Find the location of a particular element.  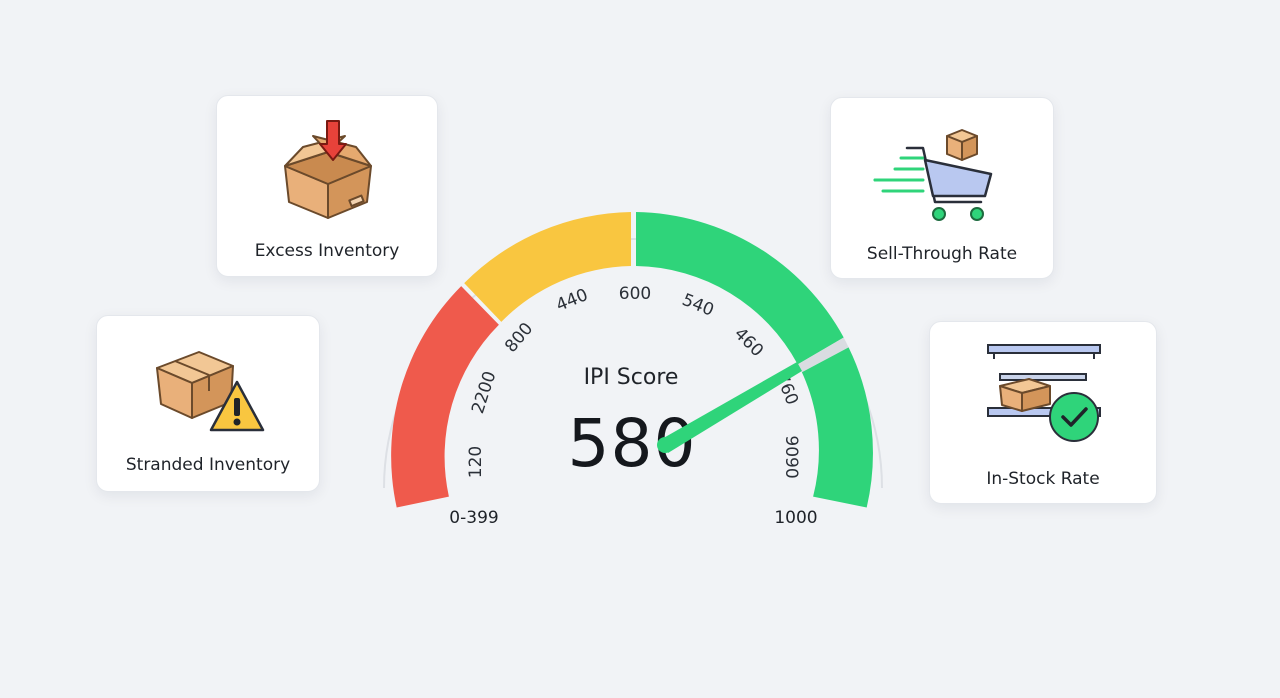

gauge-tick-label: 120 is located at coordinates (476, 462).